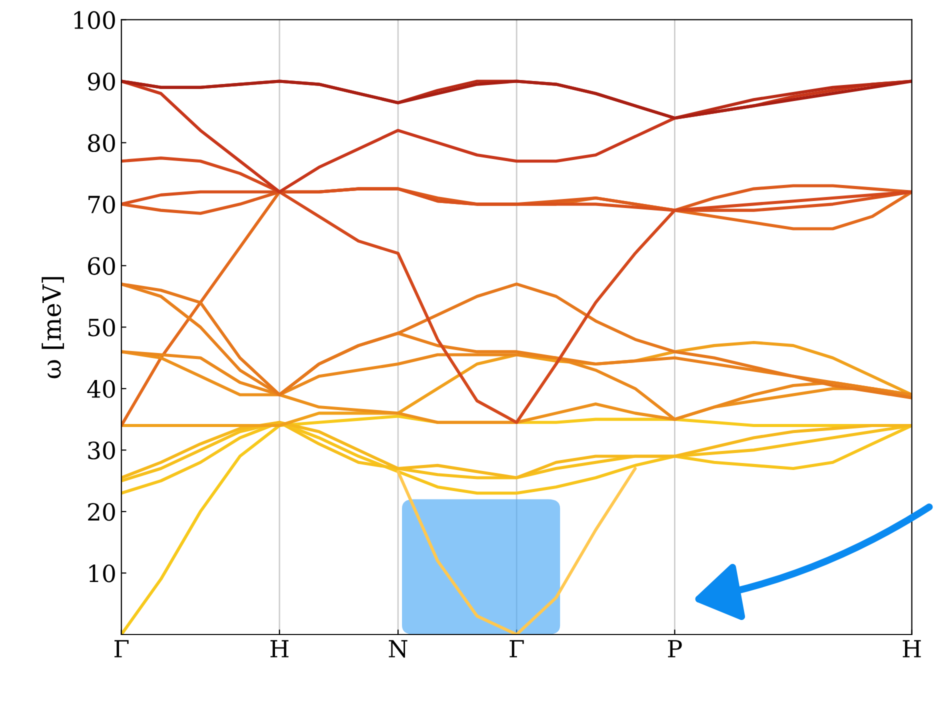 The width and height of the screenshot is (941, 705). I want to click on y-tick-label: 10, so click(102, 573).